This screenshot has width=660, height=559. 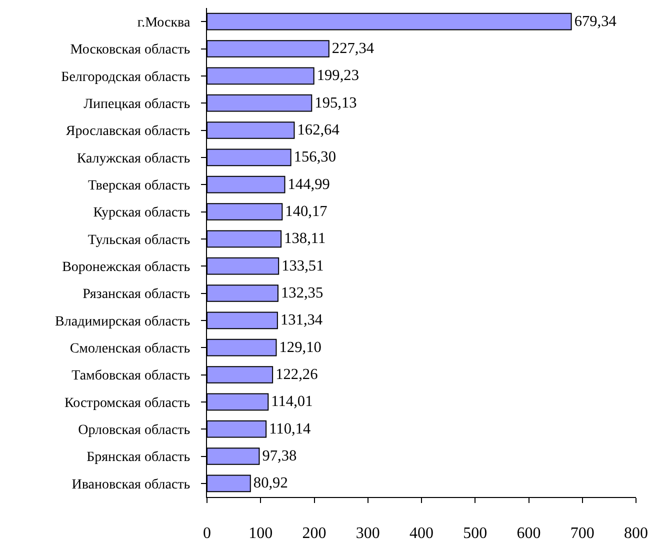 I want to click on y-tick-label: Ярославская область, so click(x=128, y=132).